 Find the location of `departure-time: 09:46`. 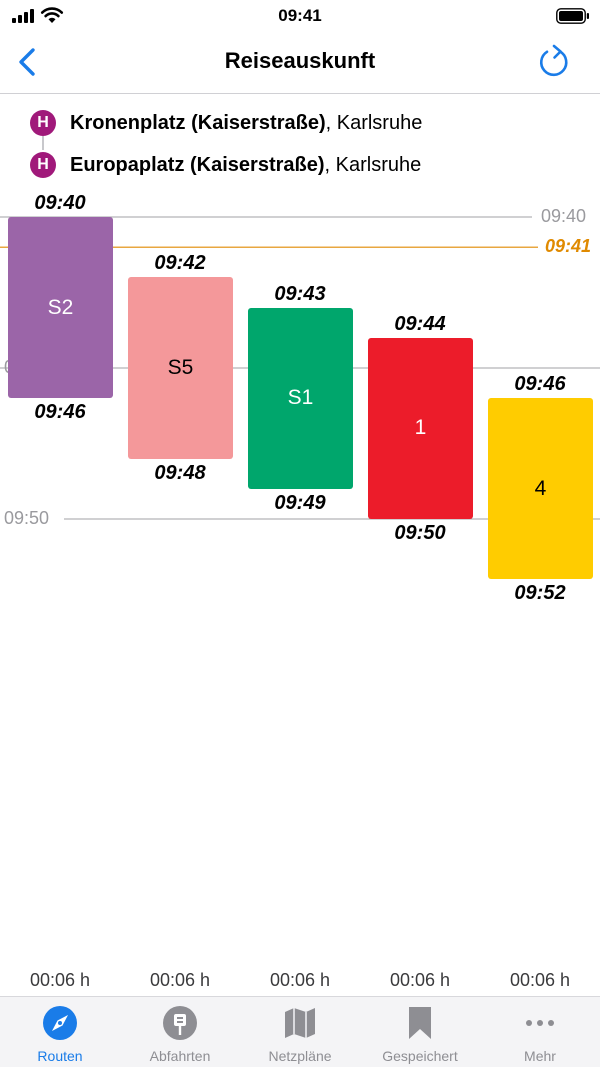

departure-time: 09:46 is located at coordinates (540, 384).